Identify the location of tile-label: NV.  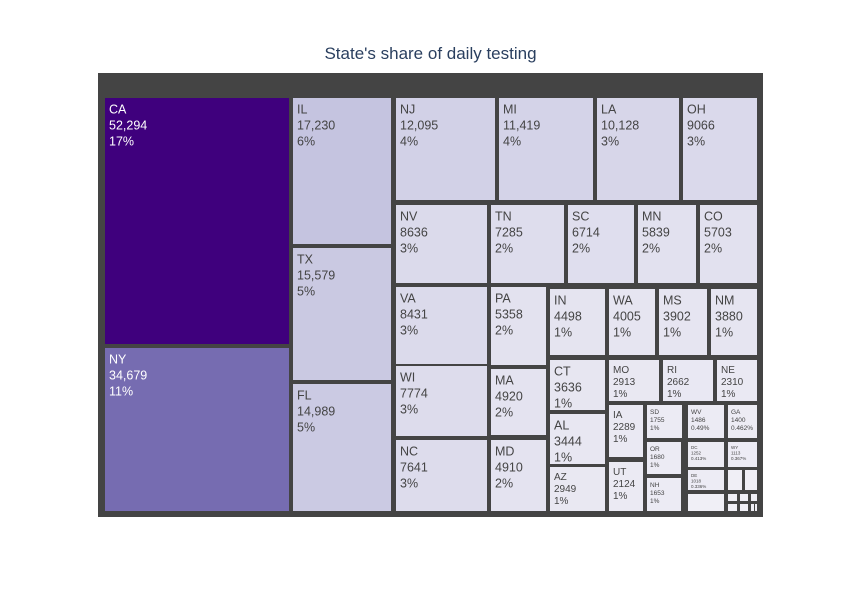
(409, 216).